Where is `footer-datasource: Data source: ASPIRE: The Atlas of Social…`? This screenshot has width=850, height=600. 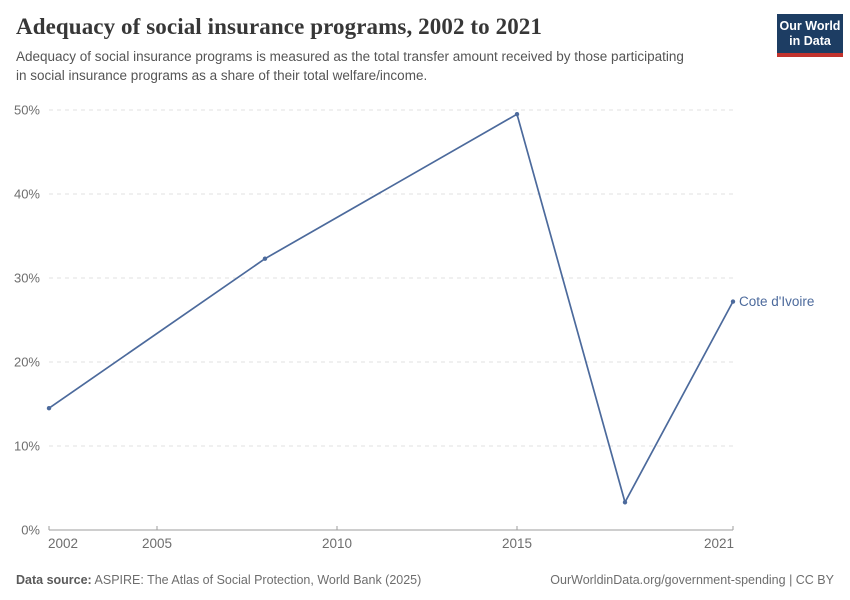 footer-datasource: Data source: ASPIRE: The Atlas of Social… is located at coordinates (218, 580).